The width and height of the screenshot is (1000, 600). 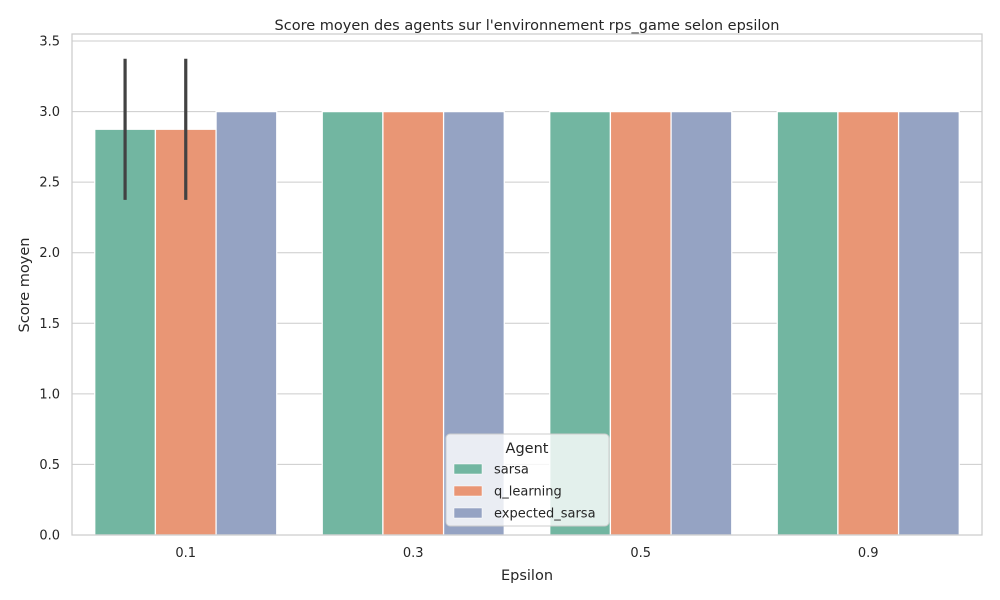 I want to click on y-tick-label: 0.0, so click(x=49, y=536).